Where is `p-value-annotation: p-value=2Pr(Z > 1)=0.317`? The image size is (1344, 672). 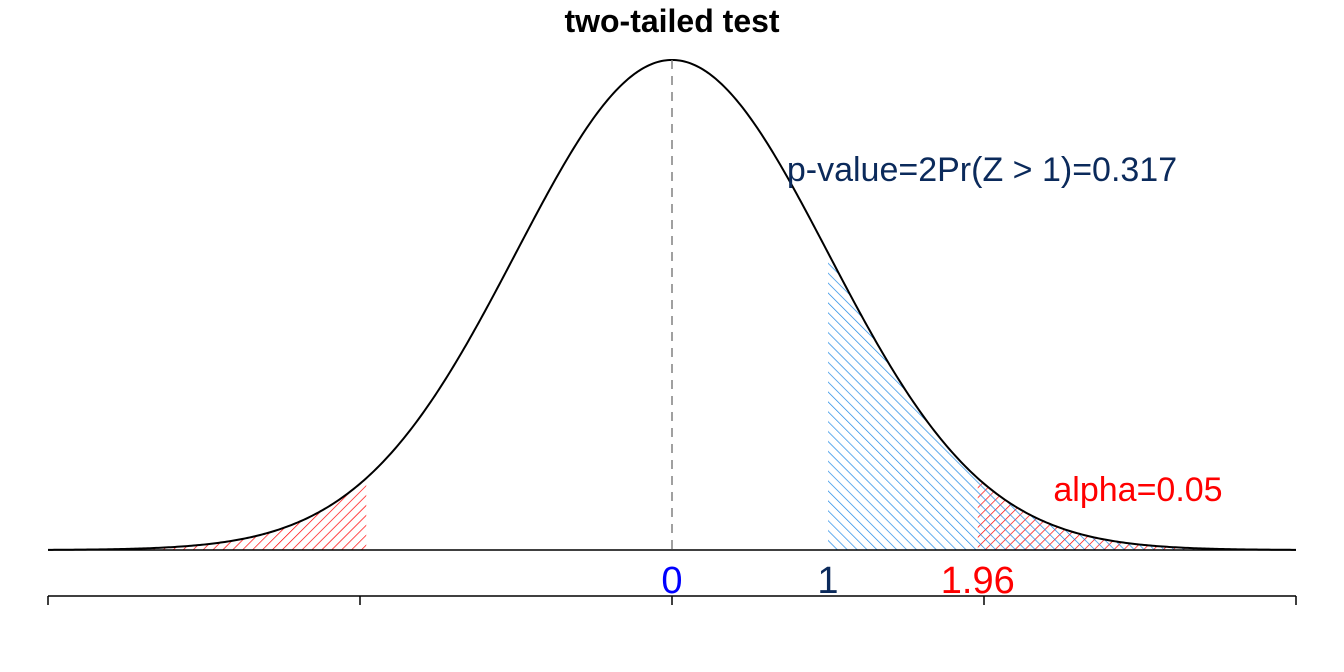 p-value-annotation: p-value=2Pr(Z > 1)=0.317 is located at coordinates (982, 170).